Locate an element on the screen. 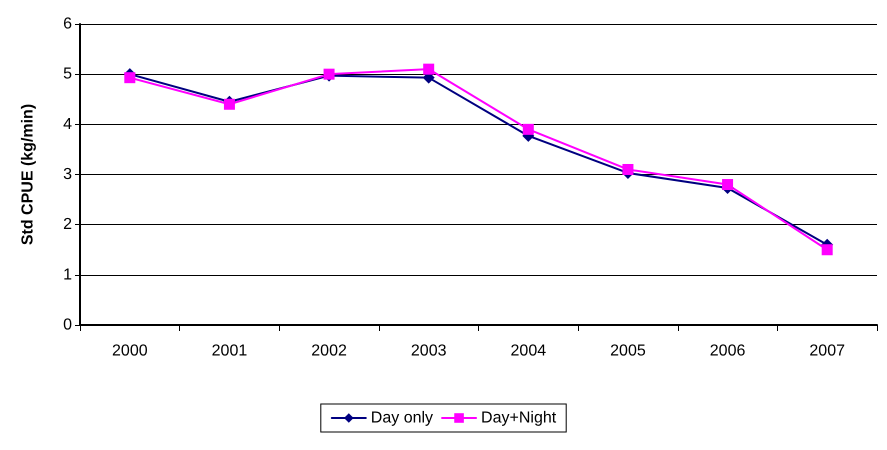 The height and width of the screenshot is (450, 887). x-tick-label: 2003 is located at coordinates (428, 351).